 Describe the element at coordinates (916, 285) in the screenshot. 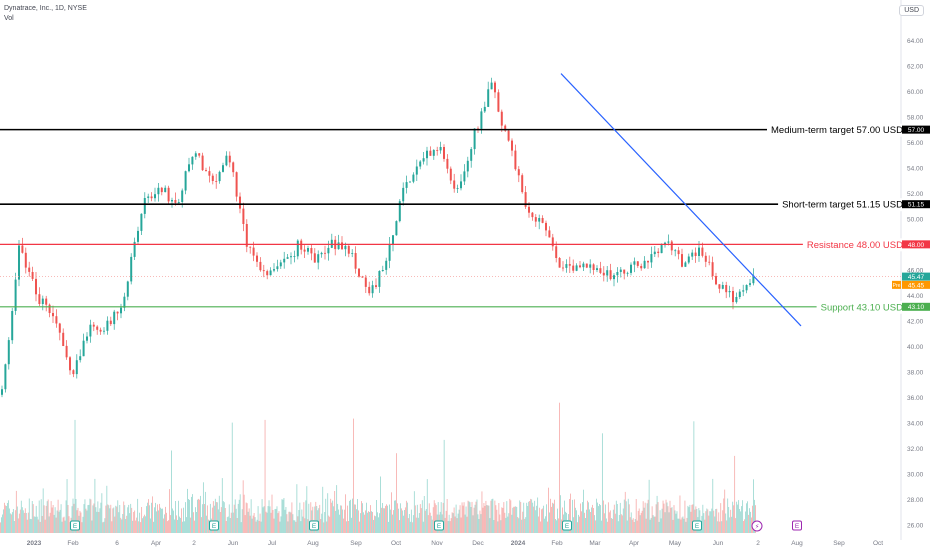

I see `pre-market-tag-label: 45.45` at that location.